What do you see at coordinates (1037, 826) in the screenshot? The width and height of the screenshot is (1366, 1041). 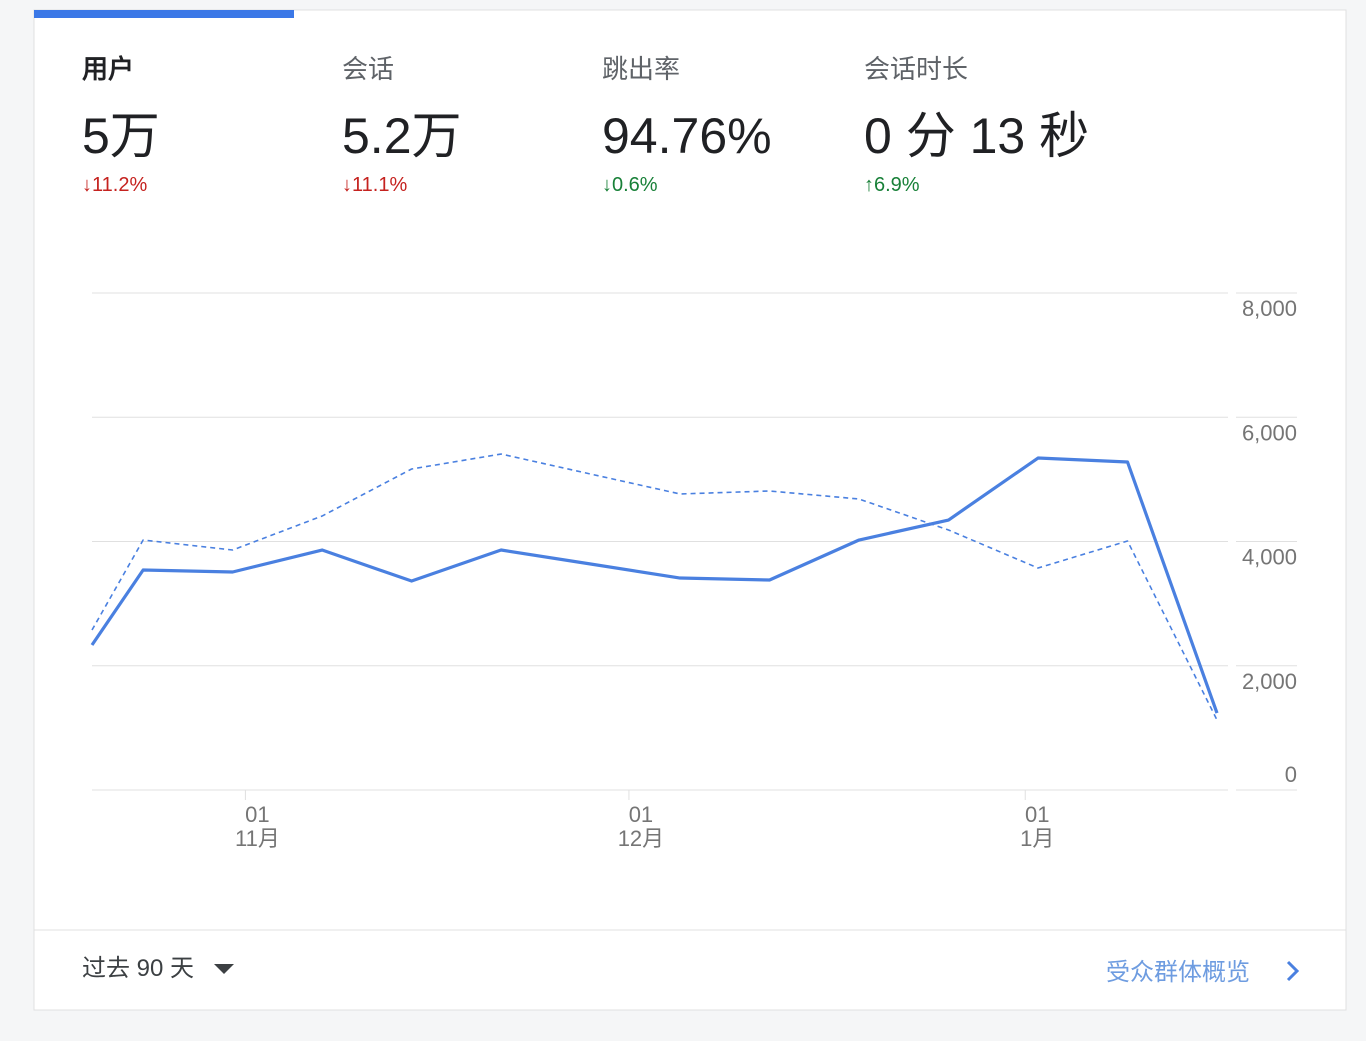 I see `x-tick-label: 01 1月` at bounding box center [1037, 826].